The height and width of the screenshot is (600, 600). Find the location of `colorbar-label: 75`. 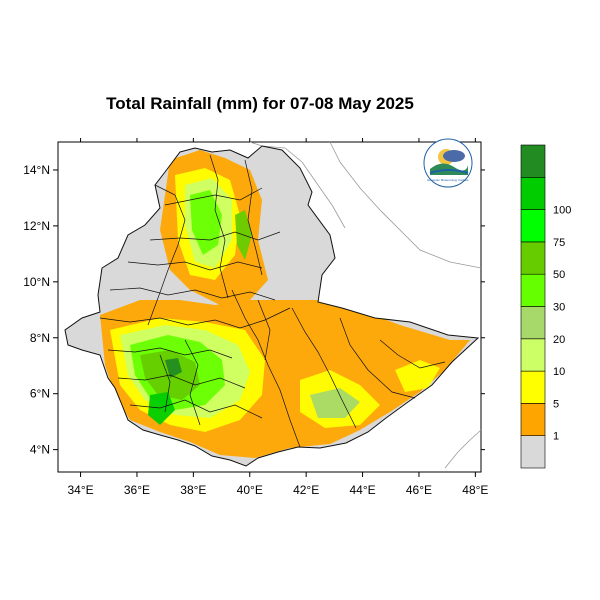

colorbar-label: 75 is located at coordinates (559, 243).